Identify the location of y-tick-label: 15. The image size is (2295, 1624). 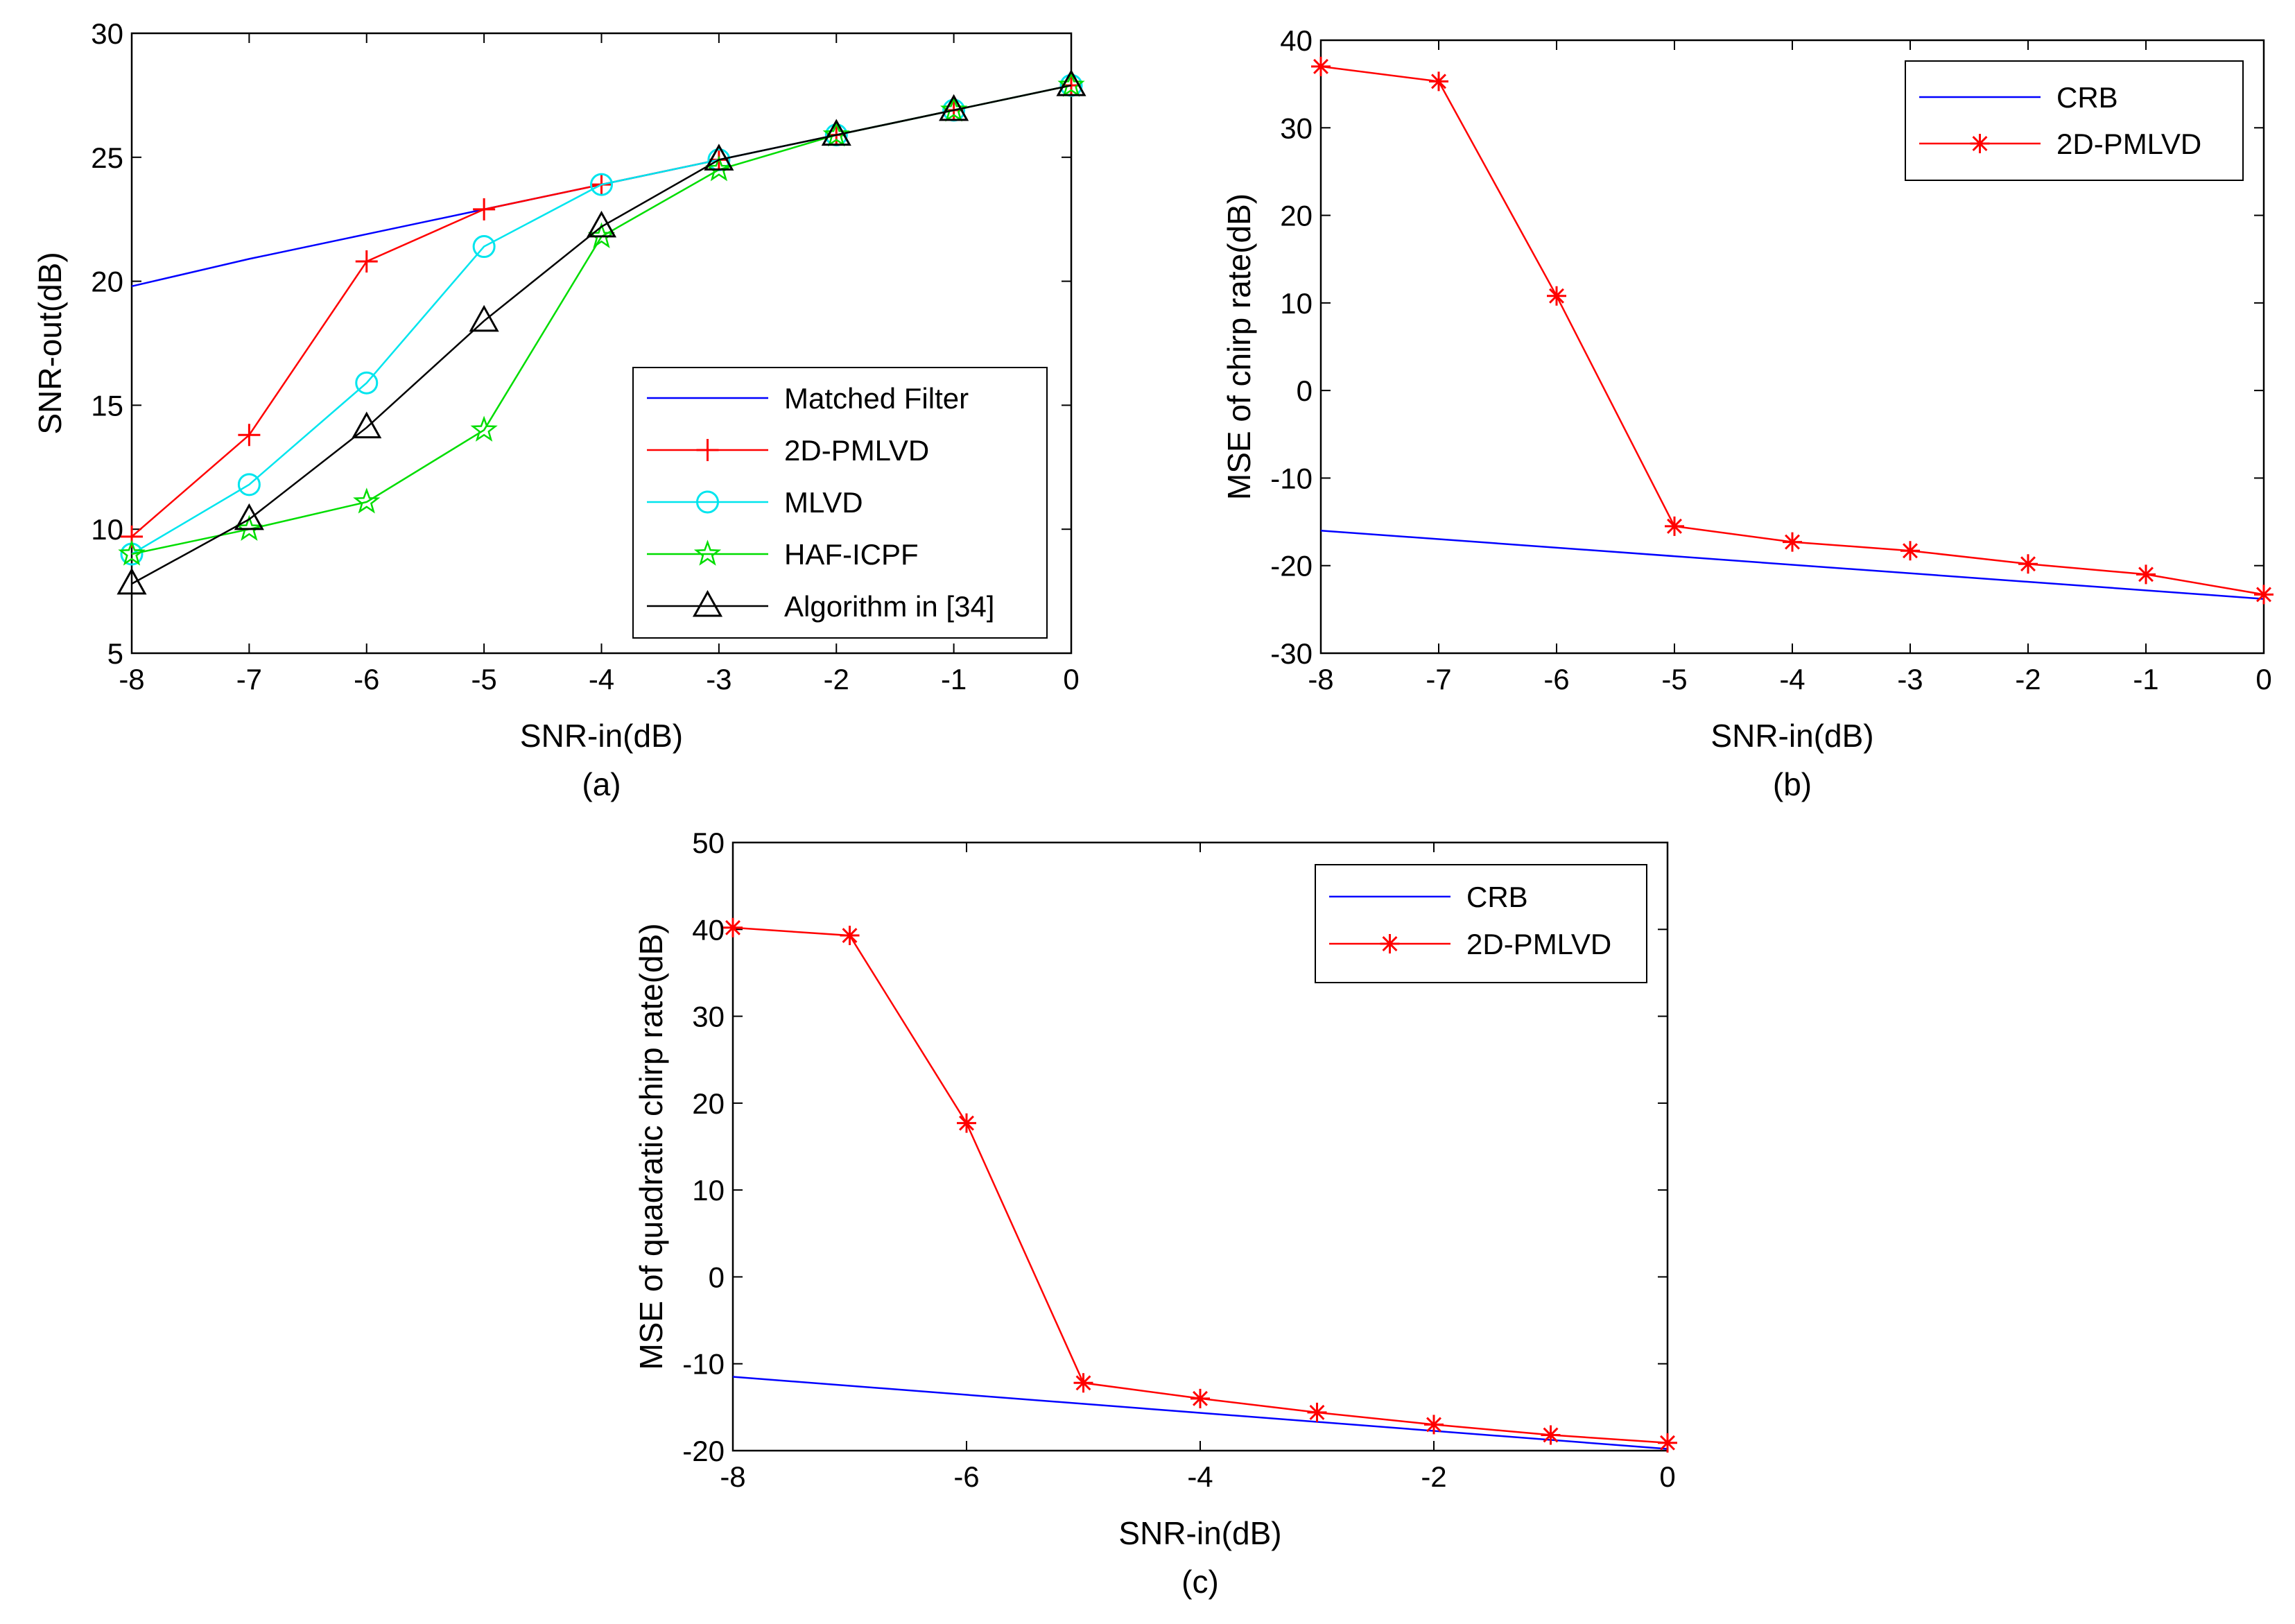
(107, 405).